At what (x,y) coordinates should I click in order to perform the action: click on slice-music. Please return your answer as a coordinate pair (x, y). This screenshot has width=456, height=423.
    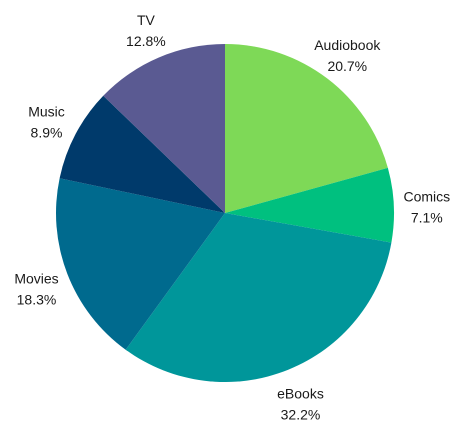
    Looking at the image, I should click on (142, 154).